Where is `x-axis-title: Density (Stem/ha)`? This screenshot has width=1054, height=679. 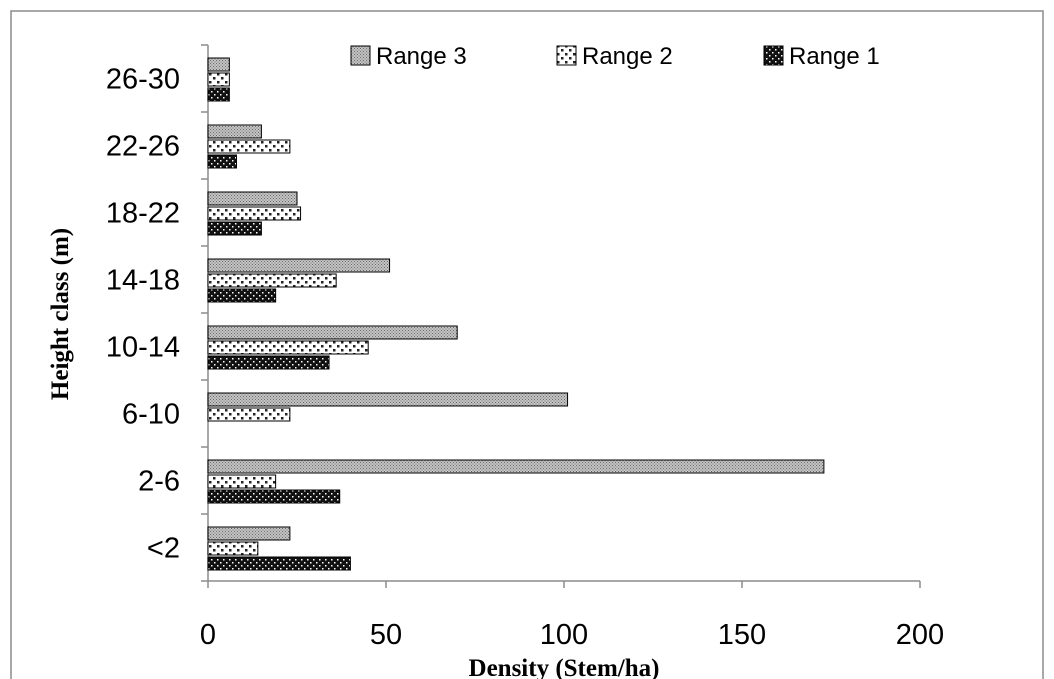
x-axis-title: Density (Stem/ha) is located at coordinates (564, 667).